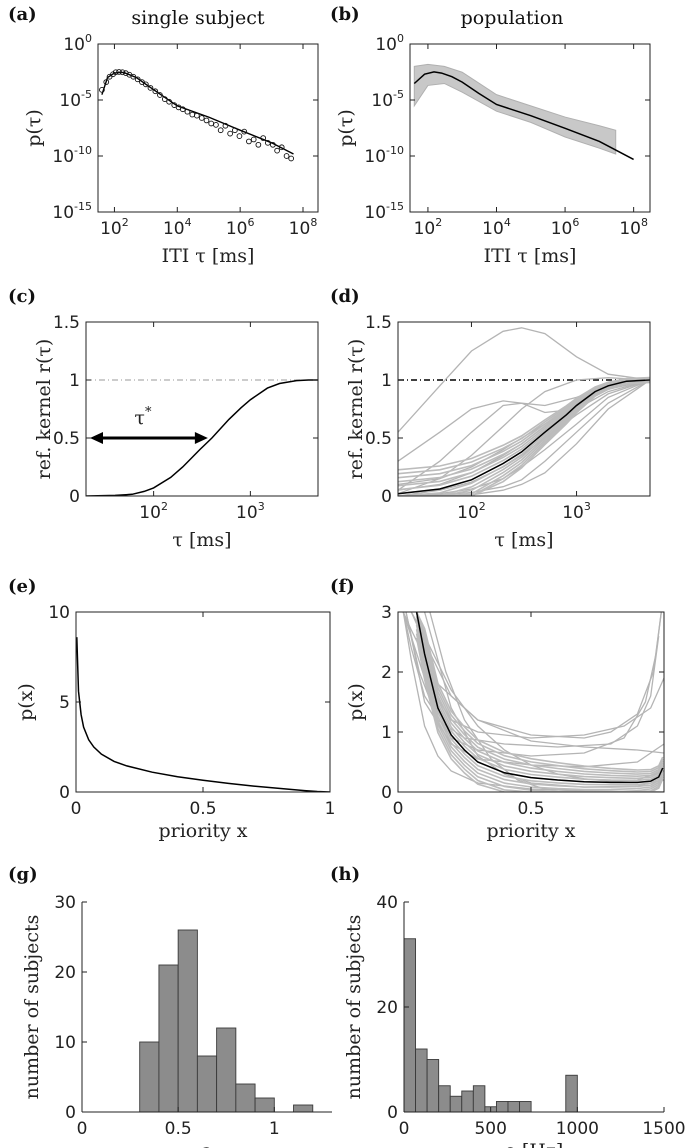 The height and width of the screenshot is (1148, 688). Describe the element at coordinates (534, 1144) in the screenshot. I see `x-axis-label: ρ [Hz]` at that location.